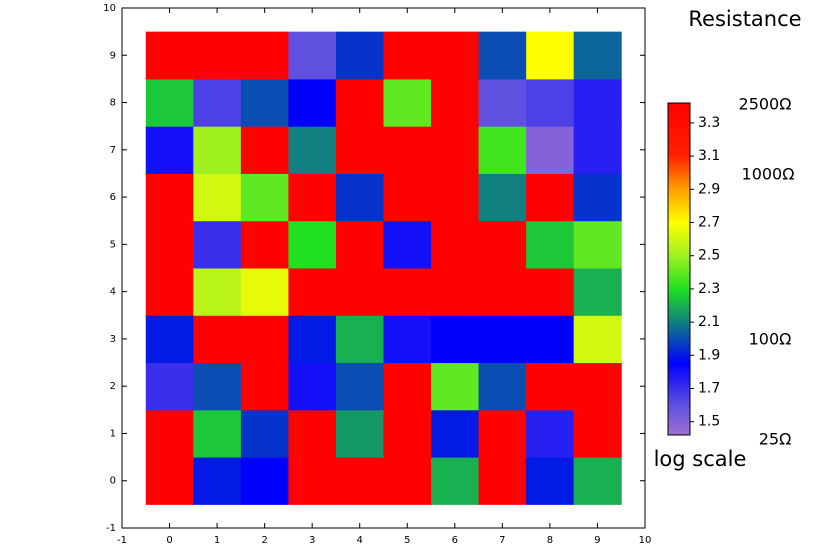 This screenshot has height=550, width=825. I want to click on y-tick-label: 5, so click(113, 244).